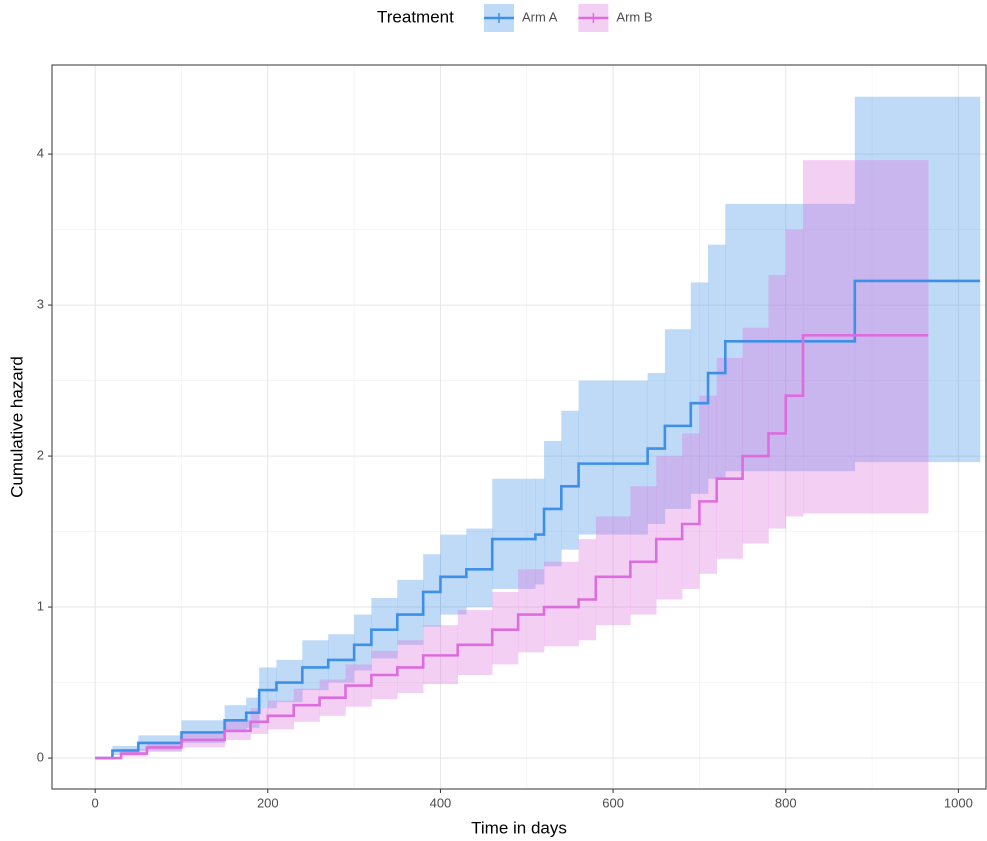 The width and height of the screenshot is (987, 841). Describe the element at coordinates (613, 802) in the screenshot. I see `x-tick-label: 600` at that location.